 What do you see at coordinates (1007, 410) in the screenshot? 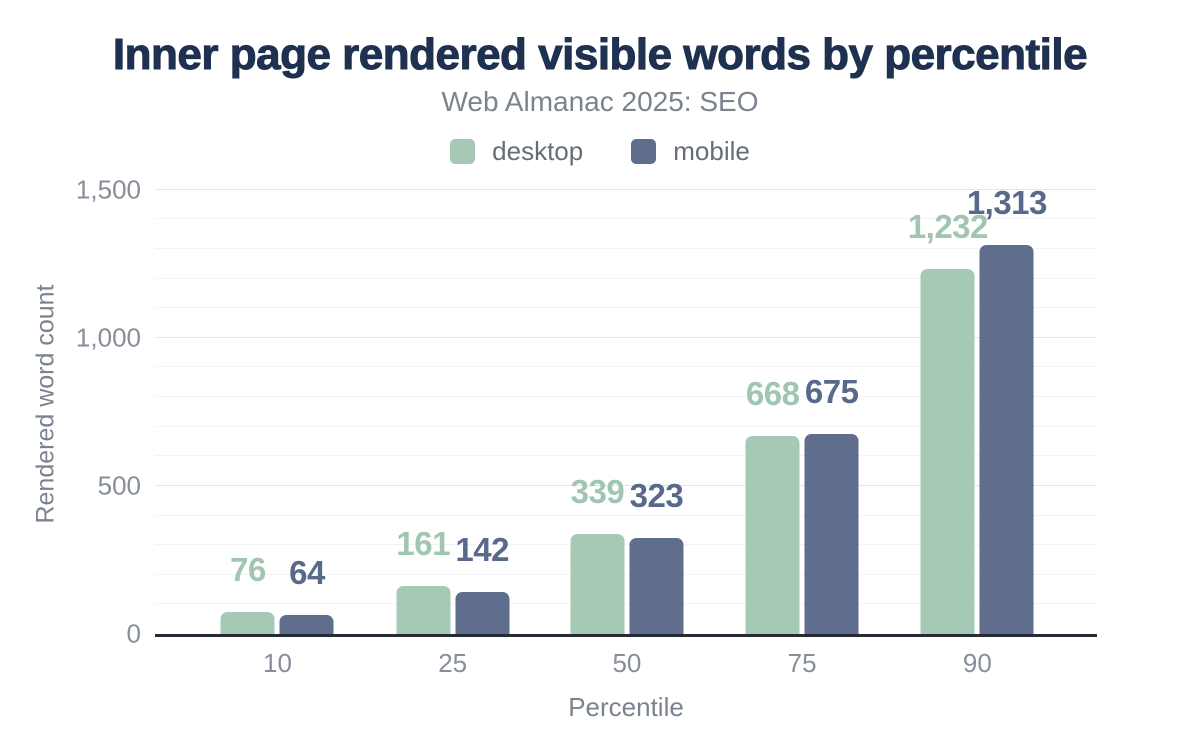
I see `bar-mobile-p90: 1,313` at bounding box center [1007, 410].